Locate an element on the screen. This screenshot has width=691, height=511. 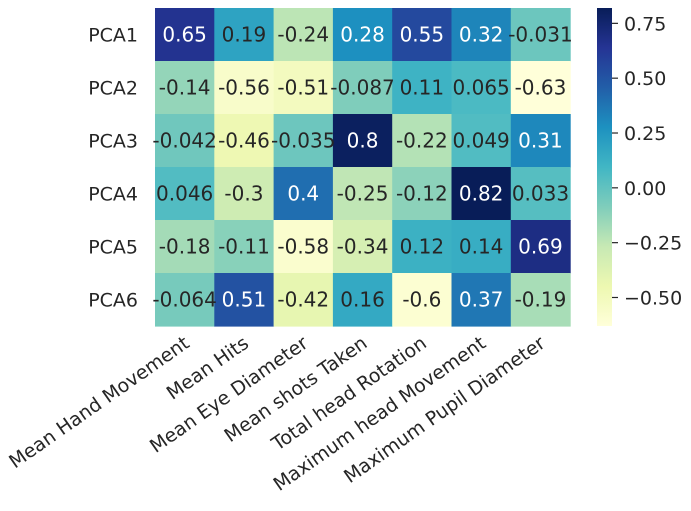
cell-value-label: -0.25 is located at coordinates (363, 194).